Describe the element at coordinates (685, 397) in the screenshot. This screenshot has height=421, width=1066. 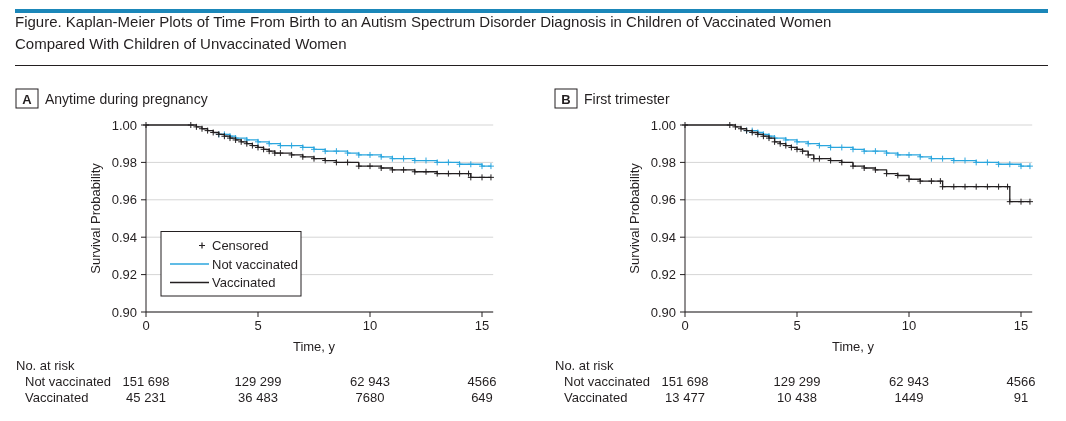
I see `text: 13 477` at that location.